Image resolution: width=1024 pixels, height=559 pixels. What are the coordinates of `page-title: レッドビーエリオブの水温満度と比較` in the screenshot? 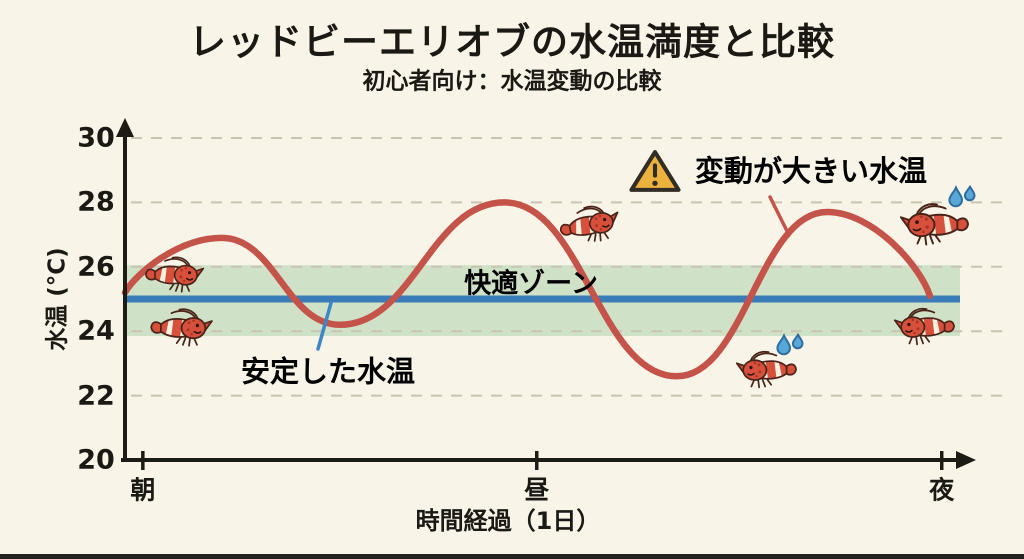 It's located at (512, 42).